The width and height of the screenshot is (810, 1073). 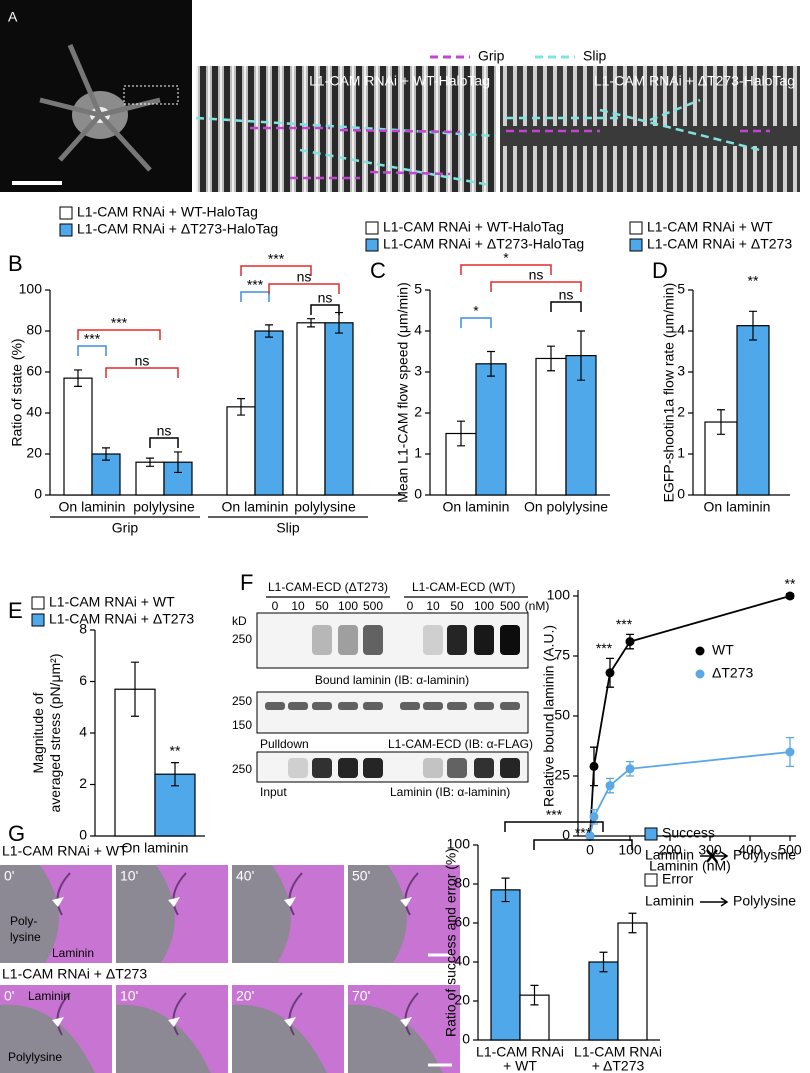 I want to click on y-tick-label: 40, so click(x=462, y=961).